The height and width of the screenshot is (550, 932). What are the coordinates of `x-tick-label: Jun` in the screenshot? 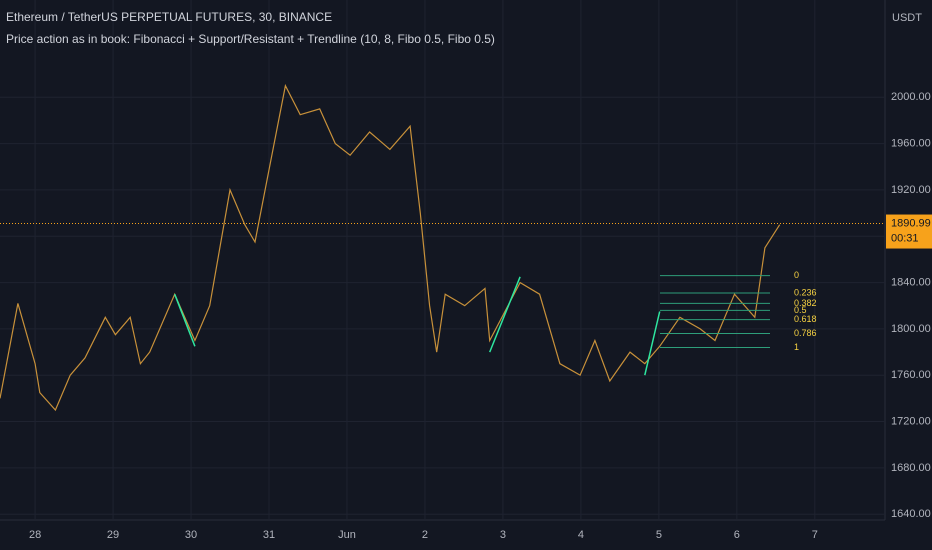 It's located at (347, 535).